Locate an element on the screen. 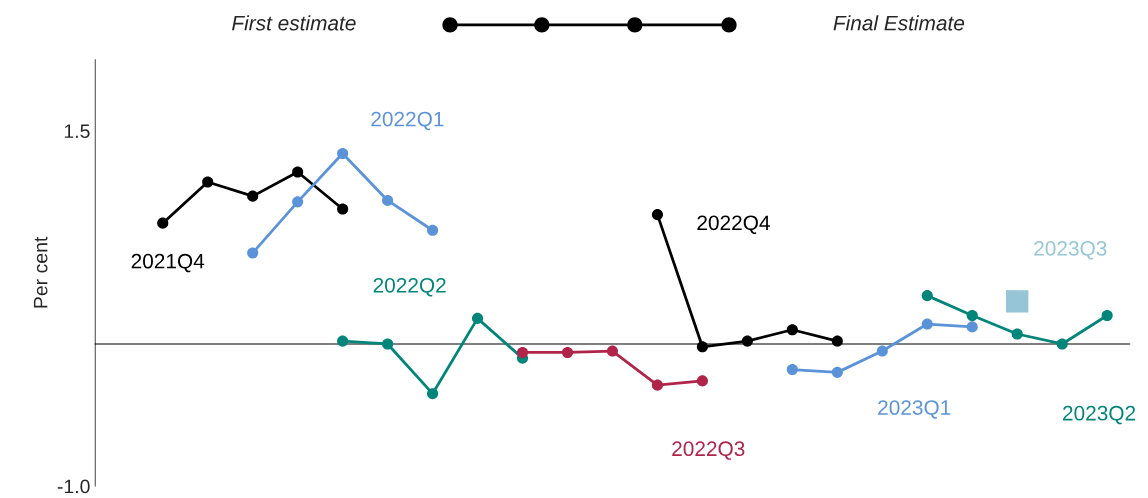  series-label: 2022Q2 is located at coordinates (409, 287).